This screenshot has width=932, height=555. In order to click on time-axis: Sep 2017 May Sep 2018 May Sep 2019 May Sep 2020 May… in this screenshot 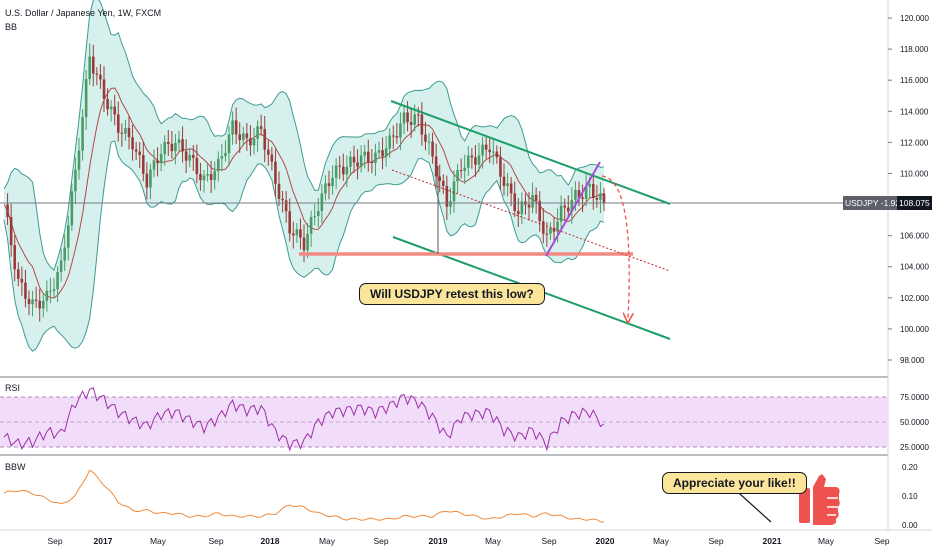, I will do `click(468, 541)`.